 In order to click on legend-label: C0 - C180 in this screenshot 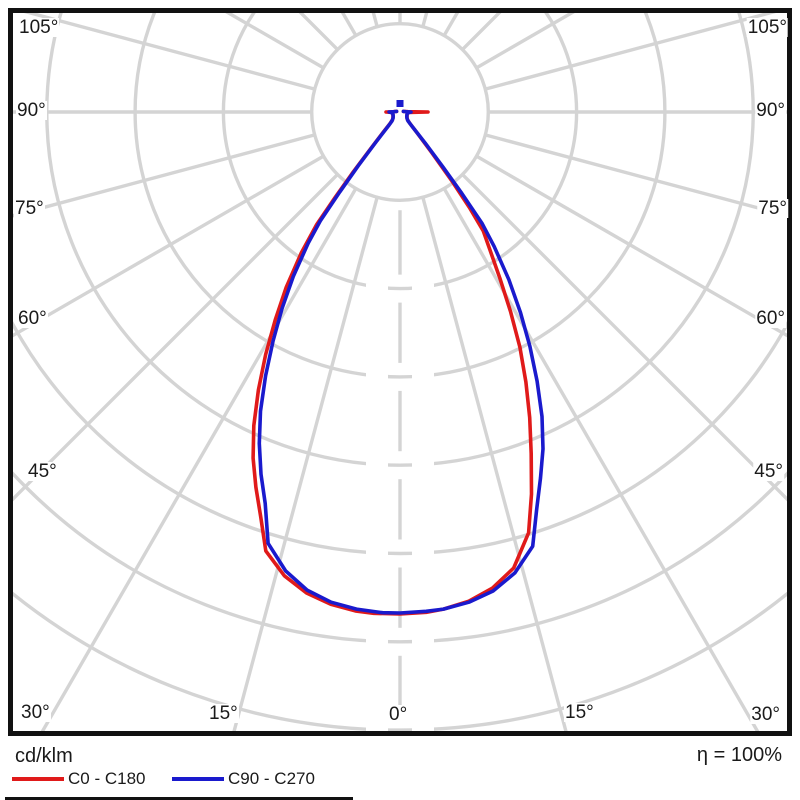, I will do `click(107, 778)`.